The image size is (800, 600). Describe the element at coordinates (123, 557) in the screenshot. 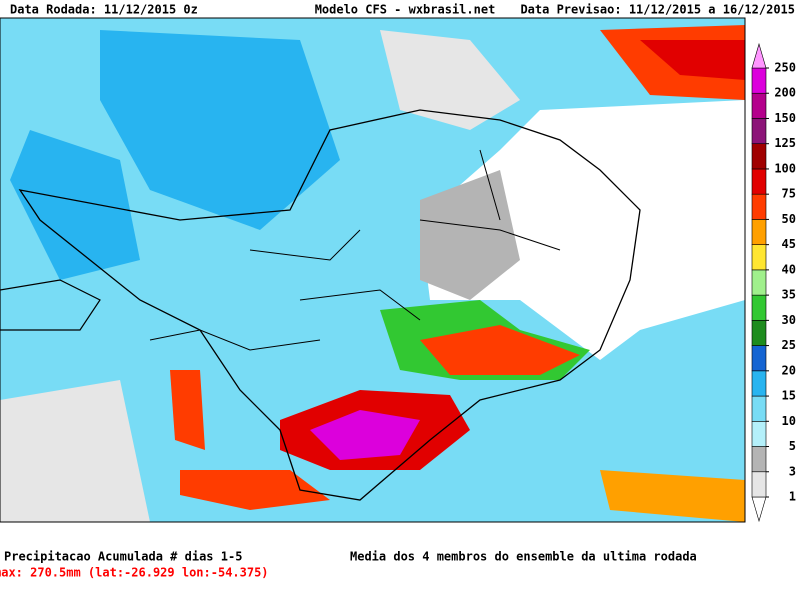

I see `footer-title: Precipitacao Acumulada # dias 1-5` at that location.